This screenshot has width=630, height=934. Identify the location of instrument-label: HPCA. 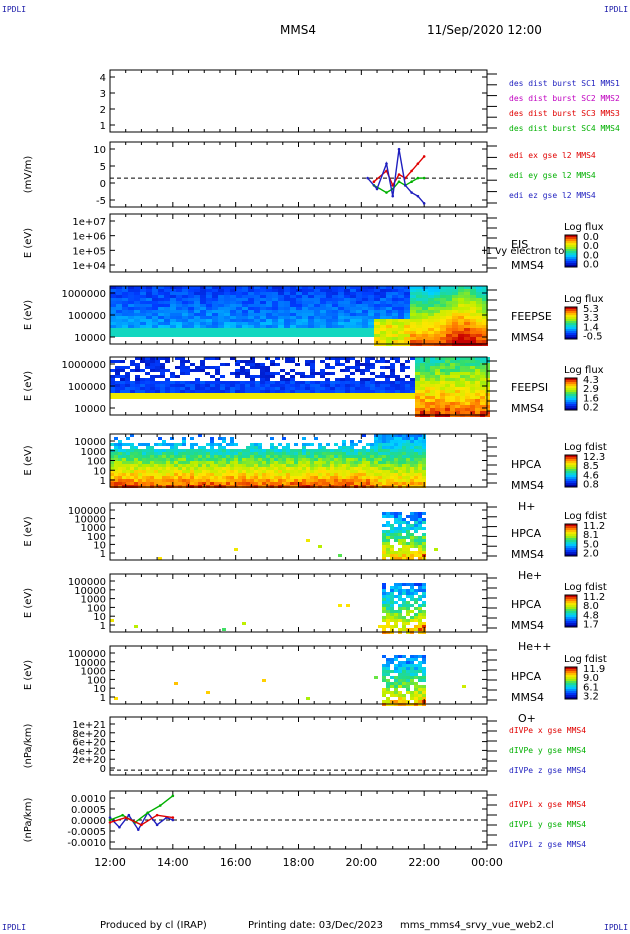
(526, 533).